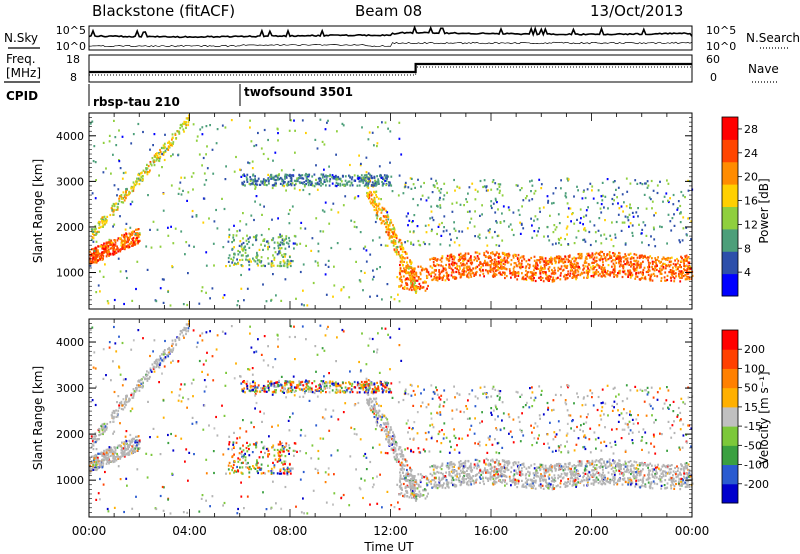 Image resolution: width=800 pixels, height=554 pixels. What do you see at coordinates (390, 68) in the screenshot?
I see `freq-panel-frame` at bounding box center [390, 68].